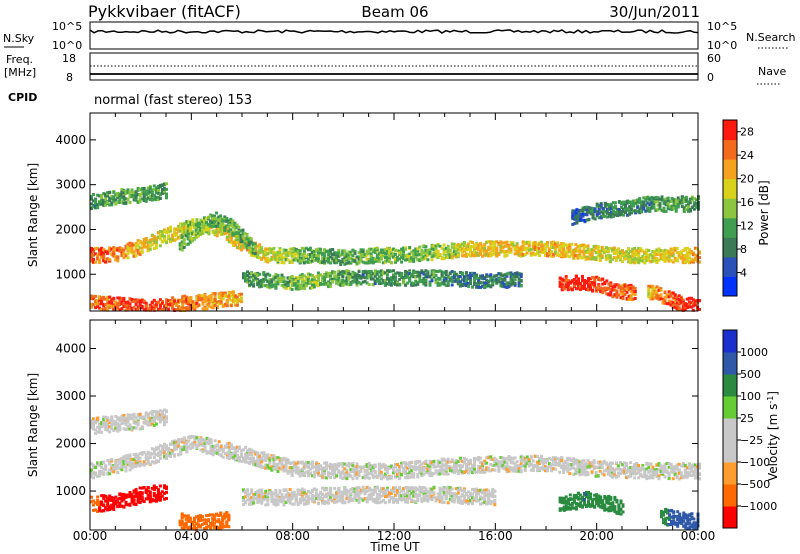  I want to click on power-ytick-label: 3000, so click(70, 185).